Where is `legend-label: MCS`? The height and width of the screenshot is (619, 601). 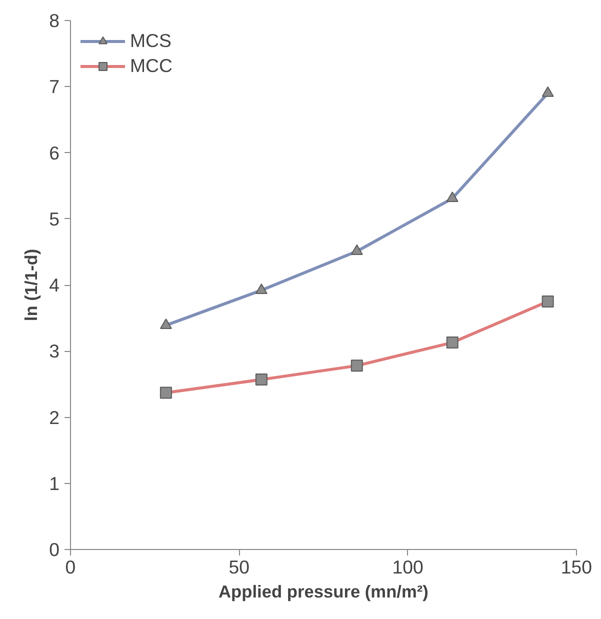
legend-label: MCS is located at coordinates (151, 41).